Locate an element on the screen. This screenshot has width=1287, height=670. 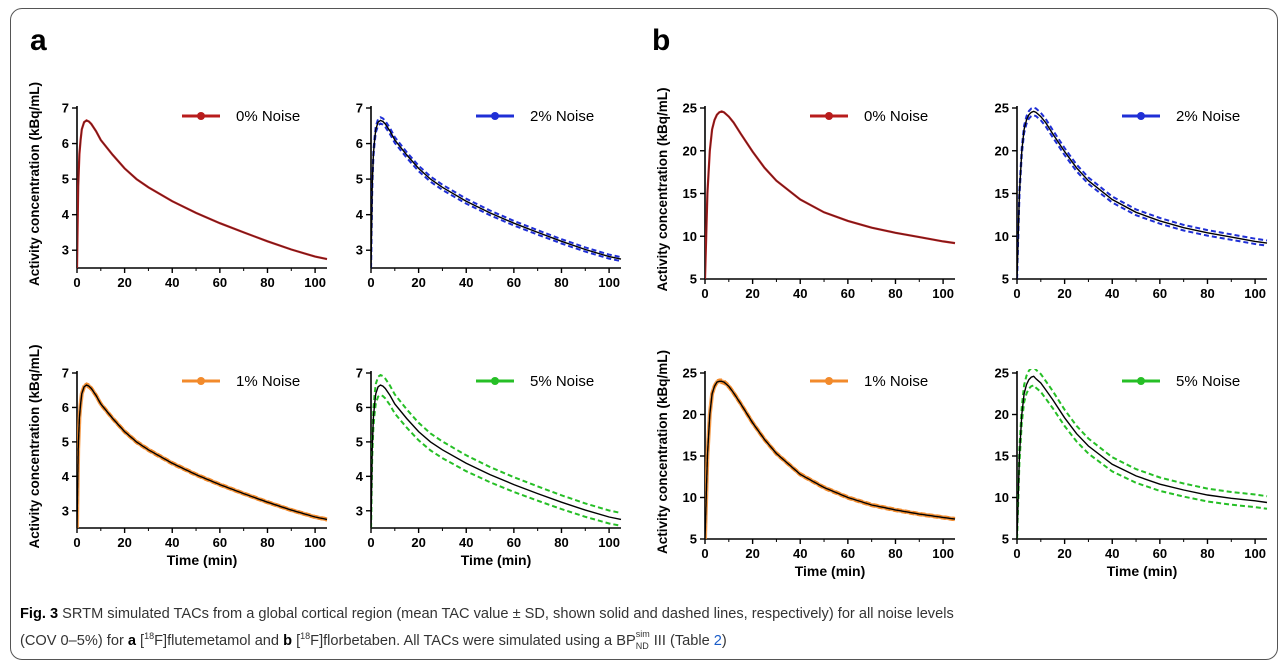
table-link: 2 is located at coordinates (717, 640).